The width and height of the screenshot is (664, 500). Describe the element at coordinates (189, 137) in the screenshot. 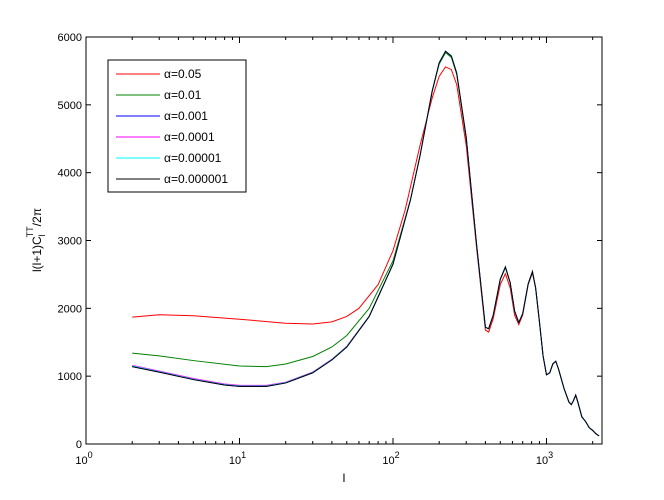

I see `legend-entry-label: α=0.0001` at that location.